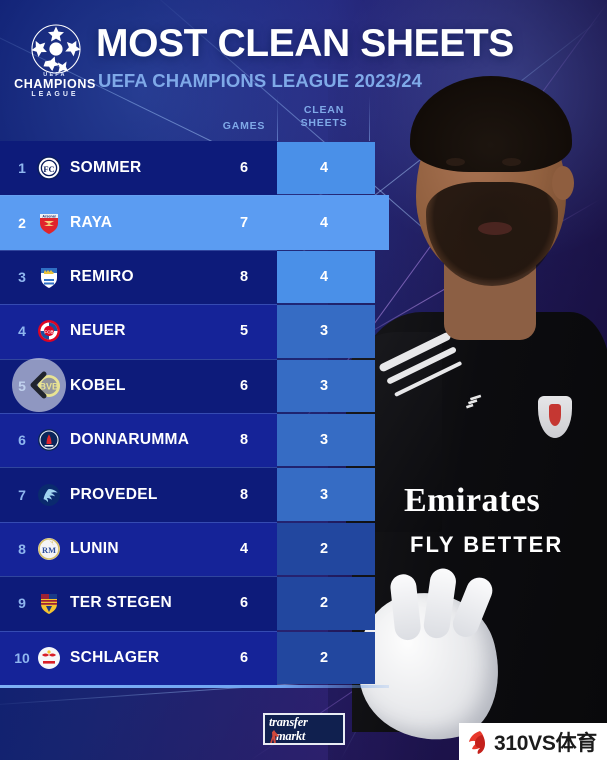 The image size is (607, 760). Describe the element at coordinates (274, 736) in the screenshot. I see `transfermarkt-figure-icon` at that location.